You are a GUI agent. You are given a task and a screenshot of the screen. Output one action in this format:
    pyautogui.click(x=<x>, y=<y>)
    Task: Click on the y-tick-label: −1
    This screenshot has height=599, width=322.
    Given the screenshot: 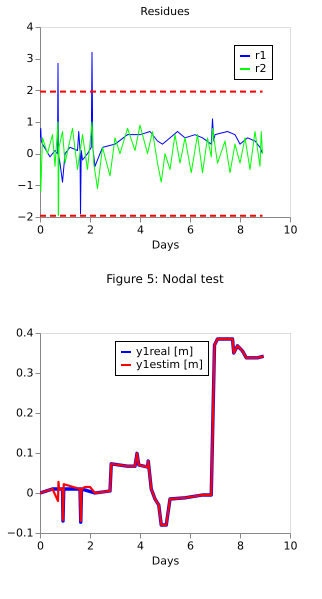 What is the action you would take?
    pyautogui.click(x=25, y=185)
    